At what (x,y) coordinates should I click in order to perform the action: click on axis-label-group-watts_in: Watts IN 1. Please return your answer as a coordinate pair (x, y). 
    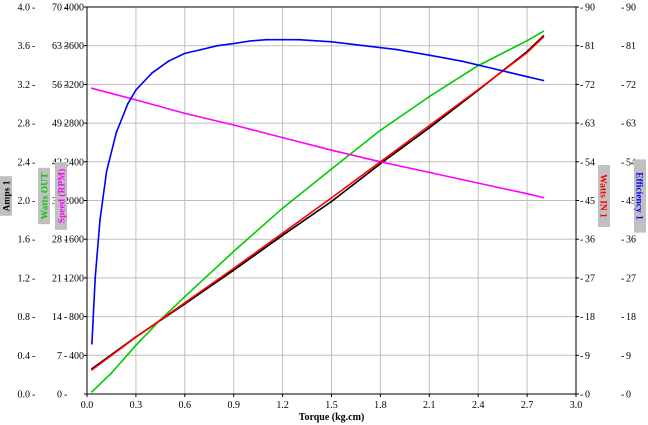
    Looking at the image, I should click on (604, 196).